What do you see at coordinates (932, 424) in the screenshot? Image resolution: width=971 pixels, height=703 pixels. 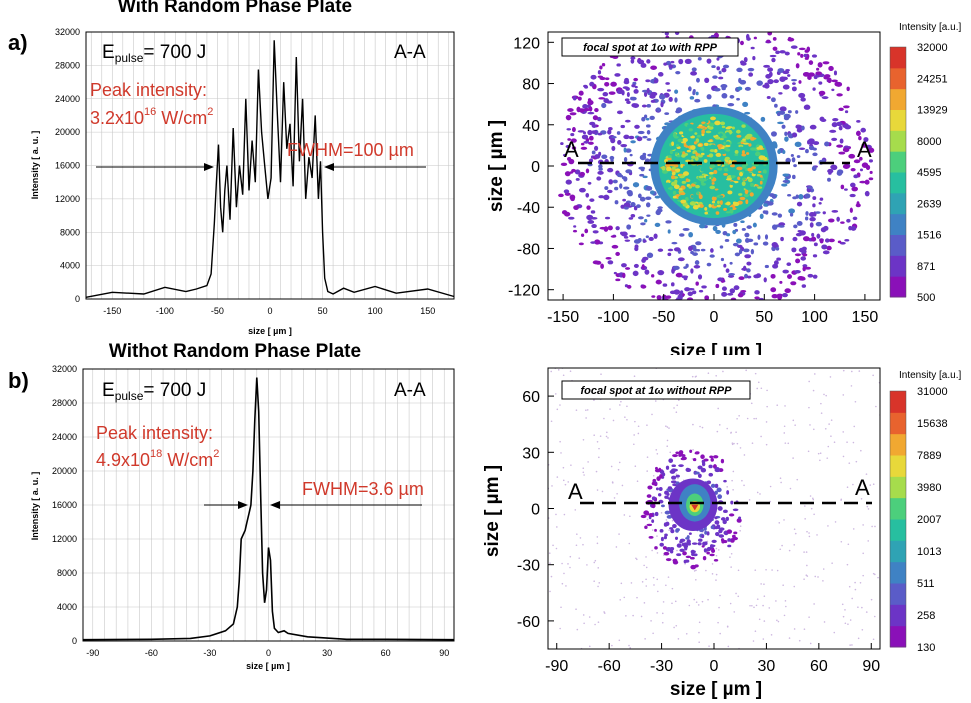 I see `colorbar-tick-label: 15638` at bounding box center [932, 424].